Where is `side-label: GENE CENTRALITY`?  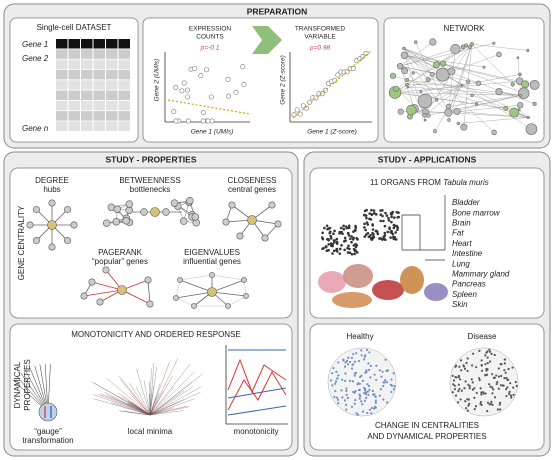
side-label: GENE CENTRALITY is located at coordinates (21, 242).